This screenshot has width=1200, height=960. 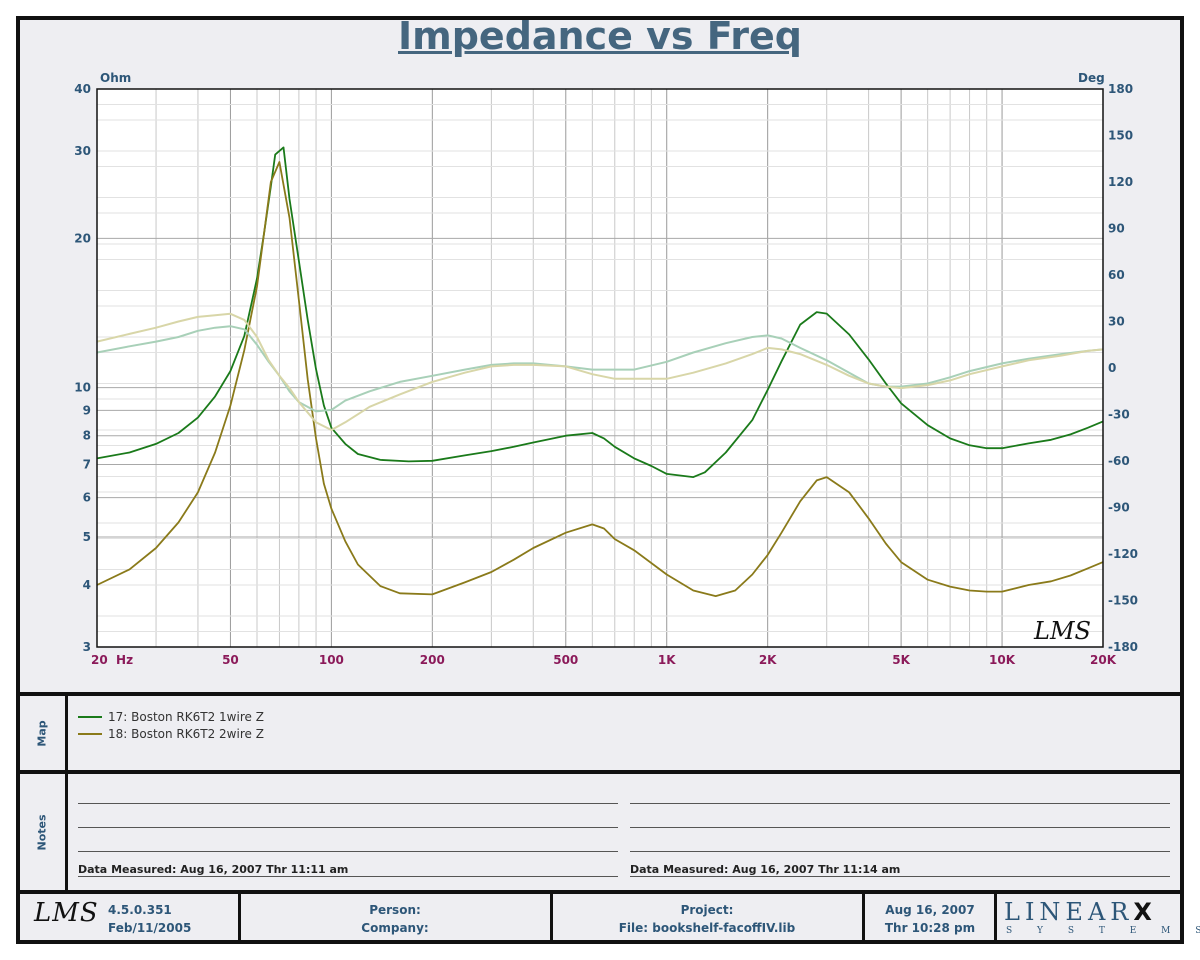 What do you see at coordinates (1119, 461) in the screenshot?
I see `right-tick-label: -60` at bounding box center [1119, 461].